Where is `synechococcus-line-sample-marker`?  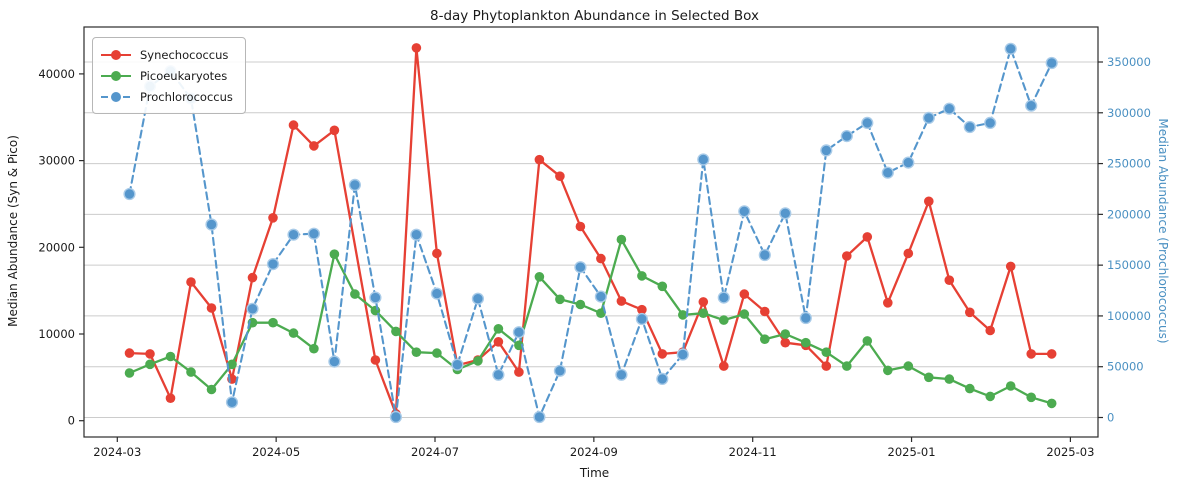 synechococcus-line-sample-marker is located at coordinates (116, 54).